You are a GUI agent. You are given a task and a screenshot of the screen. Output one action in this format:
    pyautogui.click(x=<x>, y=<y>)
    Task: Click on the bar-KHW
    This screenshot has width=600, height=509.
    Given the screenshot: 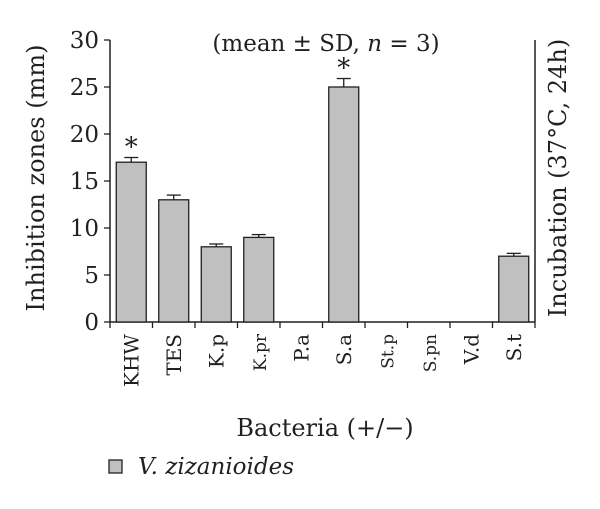 What is the action you would take?
    pyautogui.click(x=131, y=242)
    